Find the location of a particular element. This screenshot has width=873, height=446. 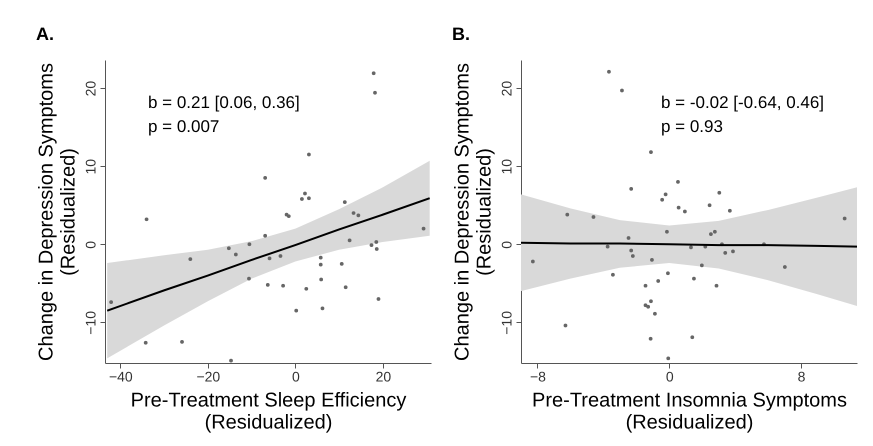

annotation: p = 0.93 is located at coordinates (692, 126).